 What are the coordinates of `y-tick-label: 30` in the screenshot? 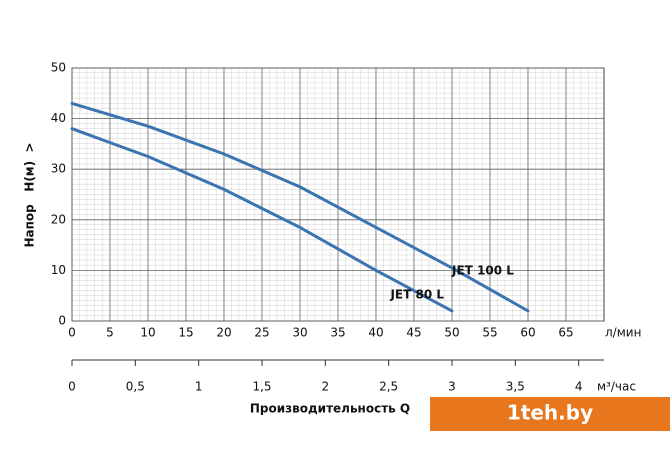 It's located at (58, 169).